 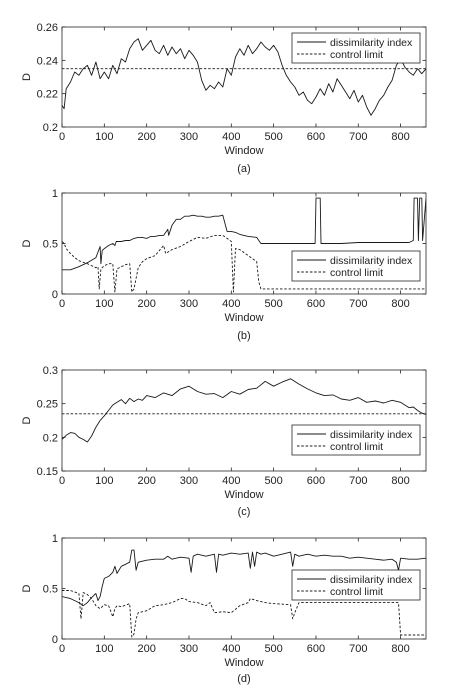 What do you see at coordinates (47, 405) in the screenshot?
I see `y-tick-label: 0.25` at bounding box center [47, 405].